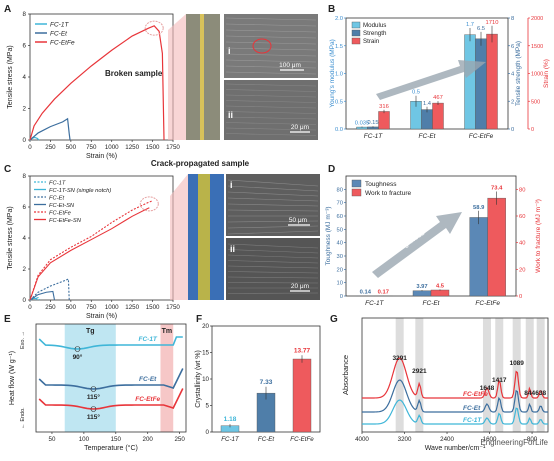  What do you see at coordinates (366, 293) in the screenshot?
I see `data-label: 0.14` at bounding box center [366, 293].